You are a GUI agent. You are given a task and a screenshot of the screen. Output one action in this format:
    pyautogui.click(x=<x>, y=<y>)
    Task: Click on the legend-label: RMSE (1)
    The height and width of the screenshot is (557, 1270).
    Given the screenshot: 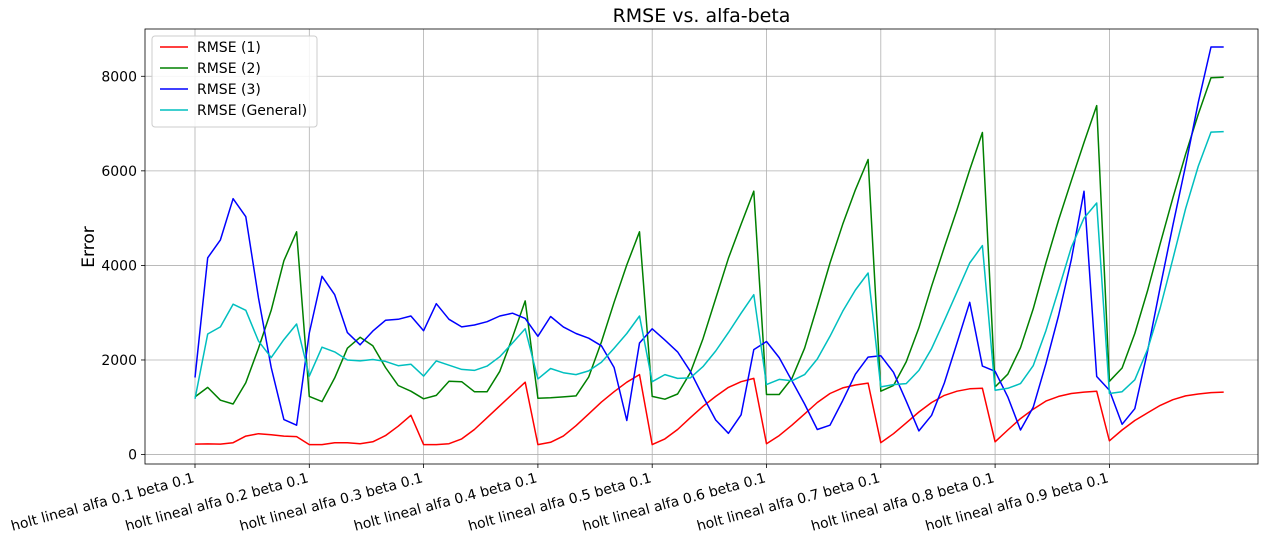 What is the action you would take?
    pyautogui.click(x=229, y=48)
    